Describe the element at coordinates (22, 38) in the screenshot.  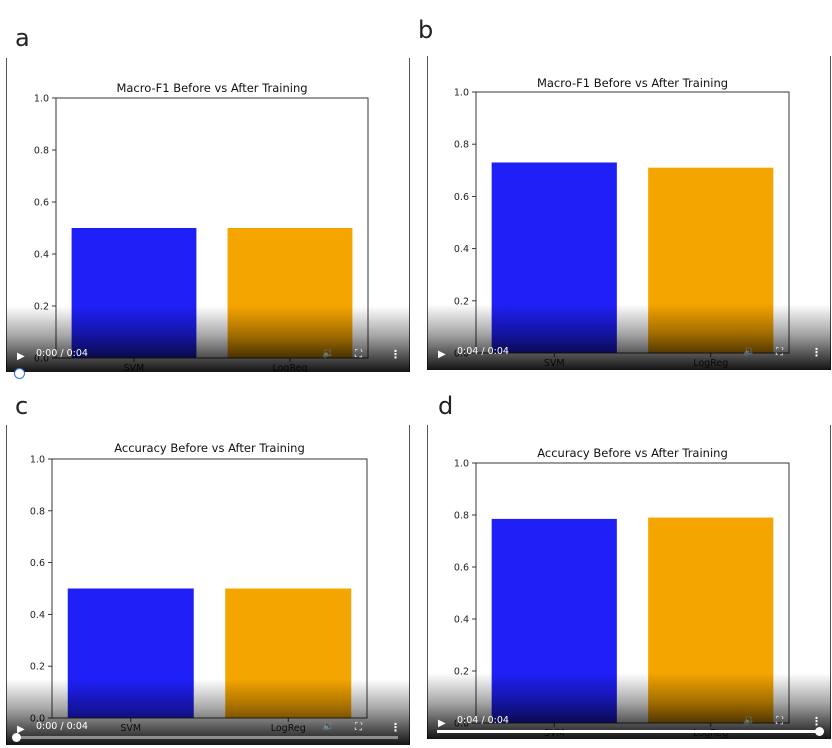
I see `panel-label-a: a` at that location.